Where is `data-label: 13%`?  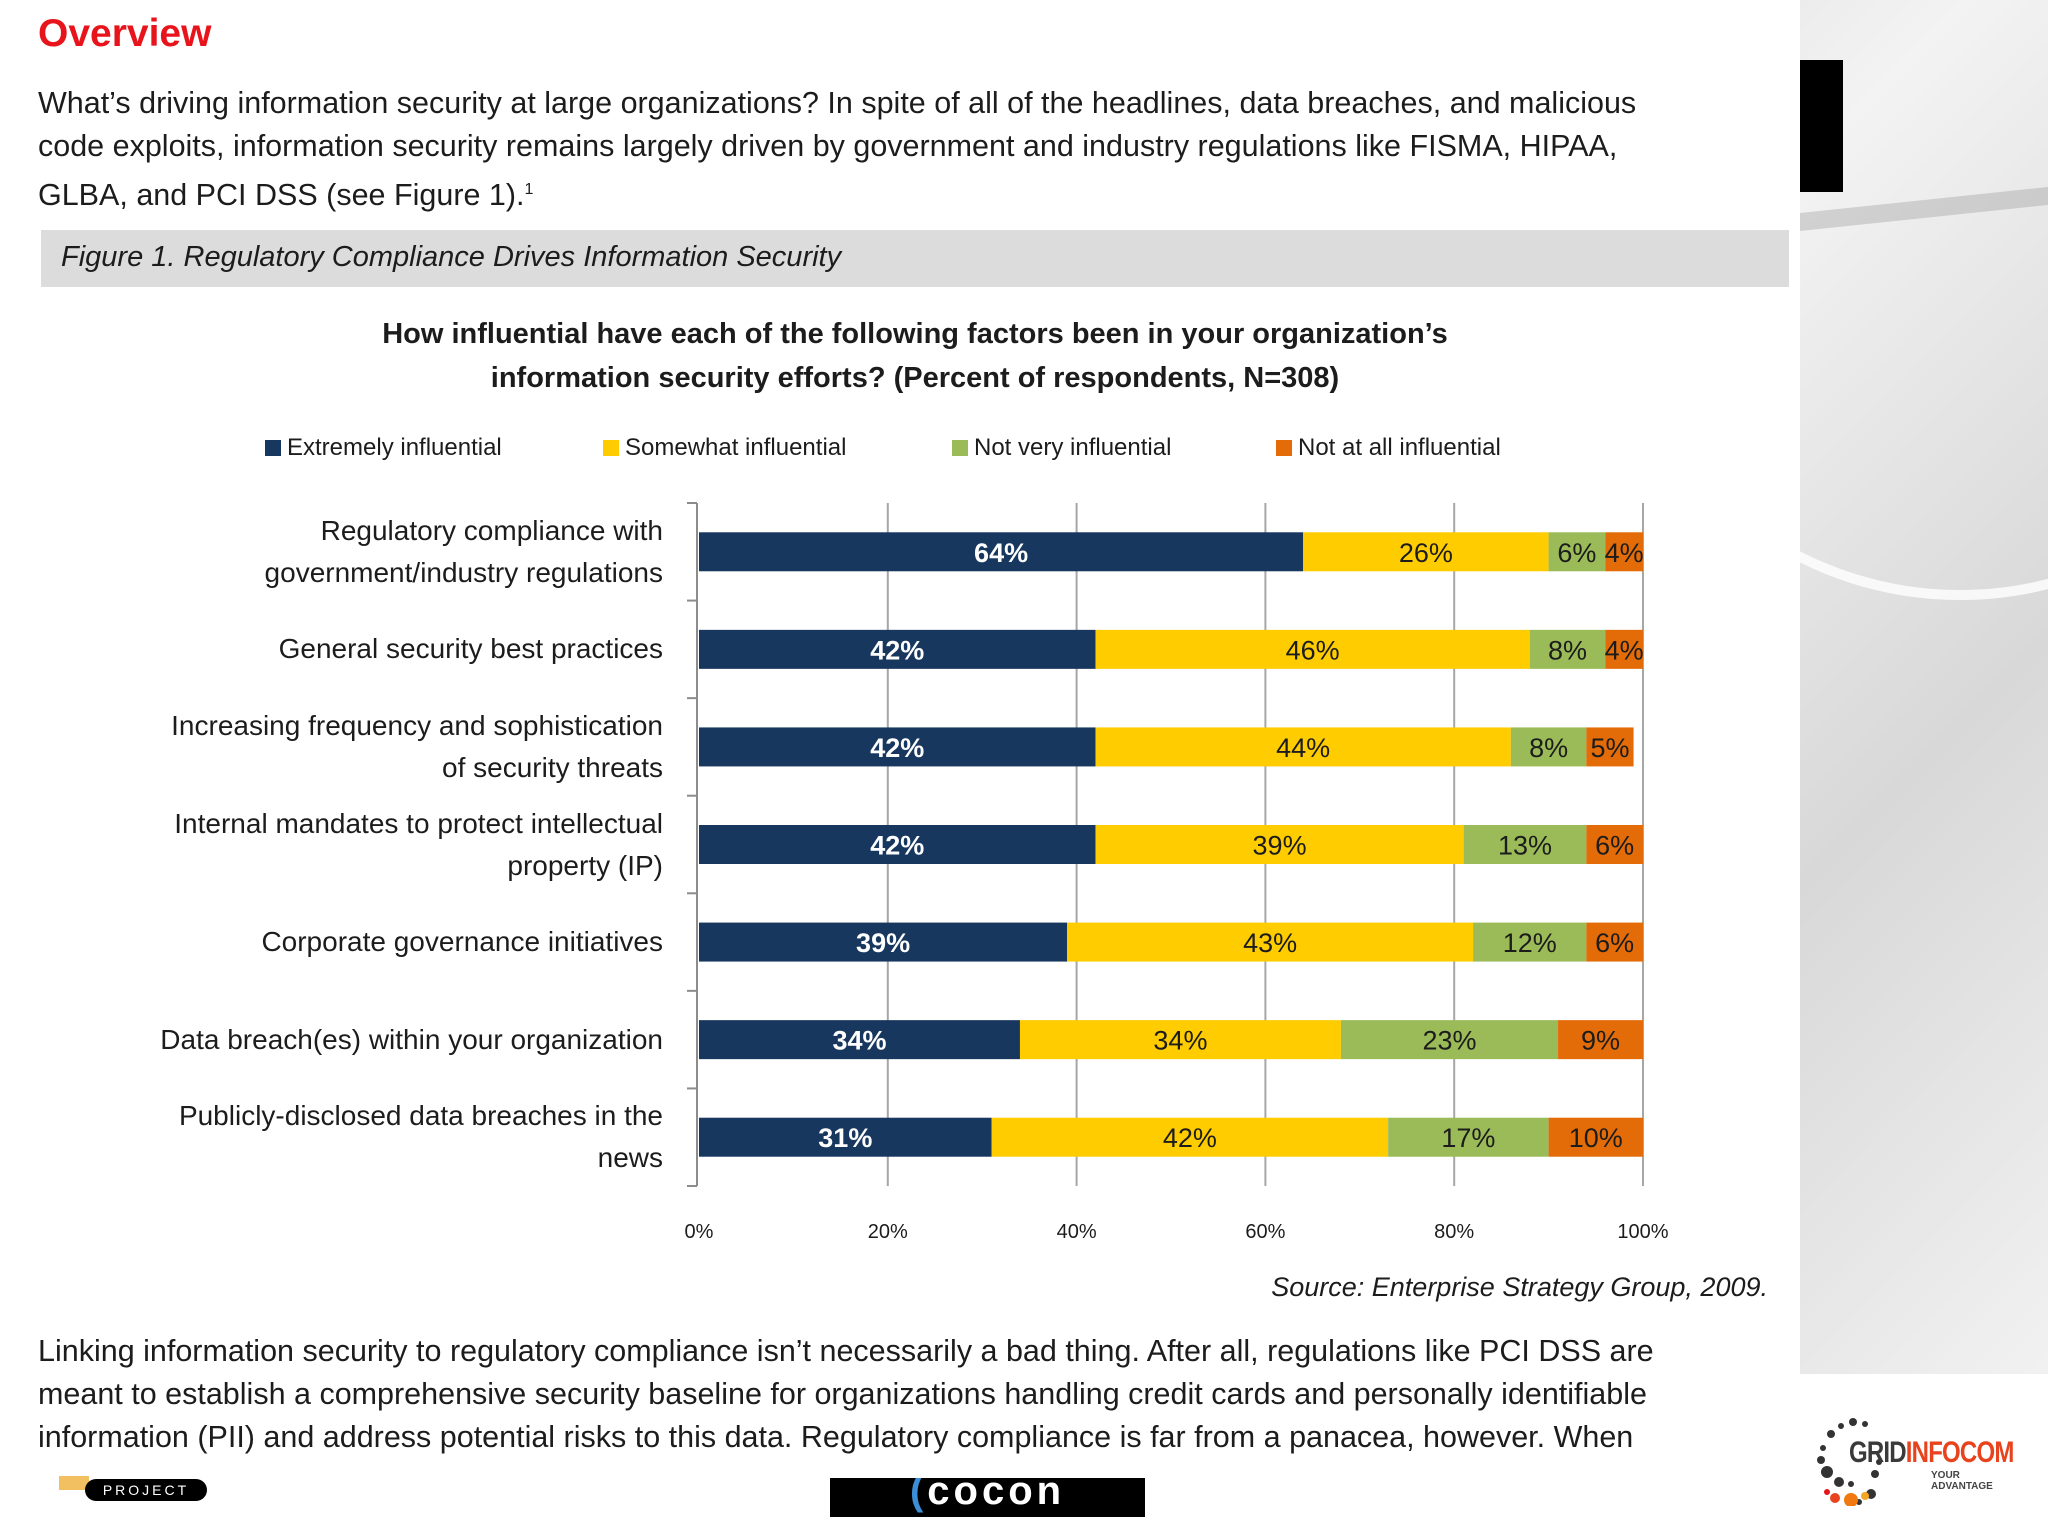
data-label: 13% is located at coordinates (1525, 846).